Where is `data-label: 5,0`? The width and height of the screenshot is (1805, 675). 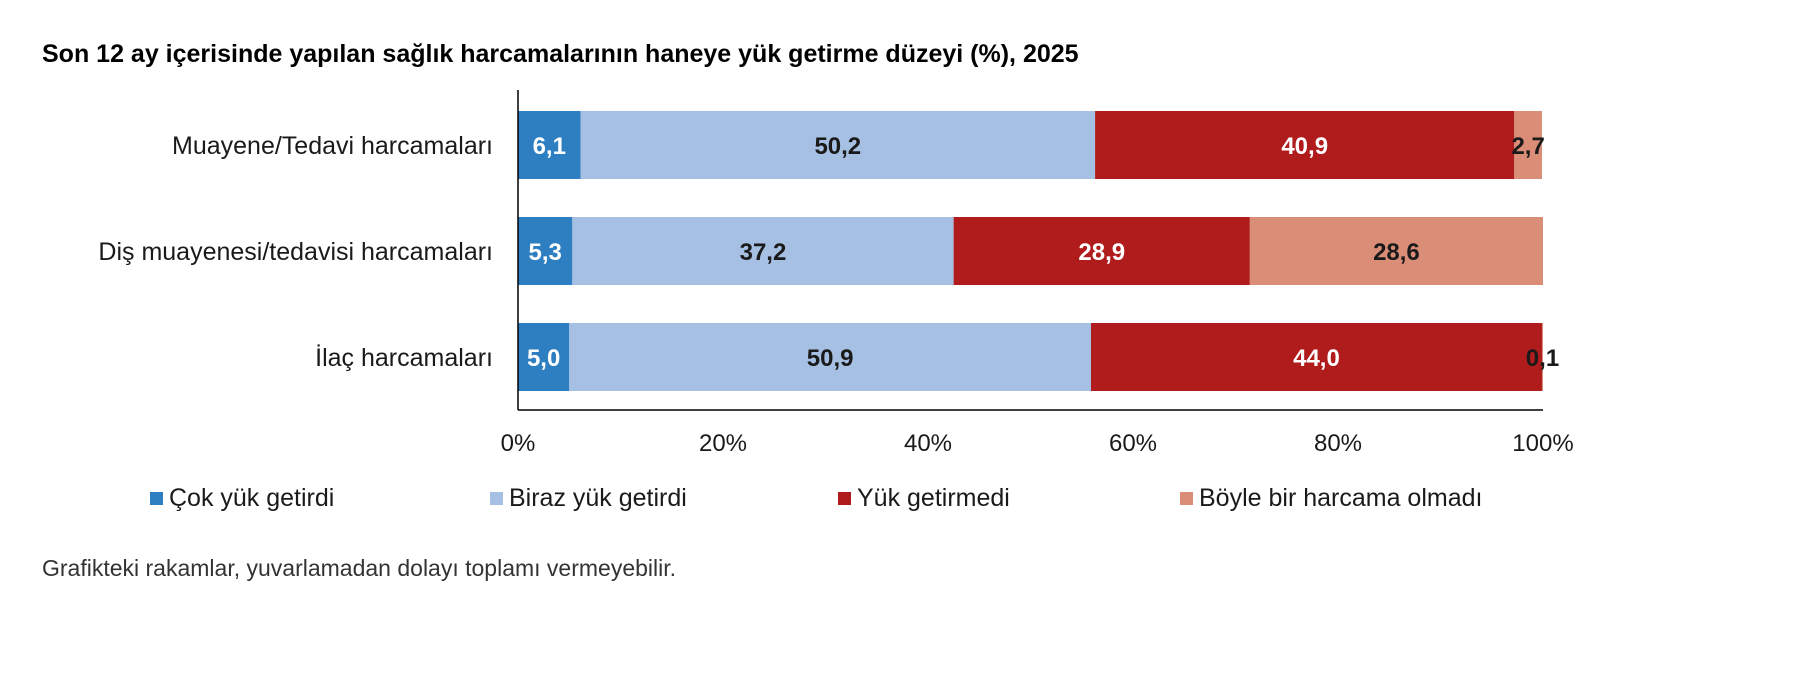 data-label: 5,0 is located at coordinates (543, 358).